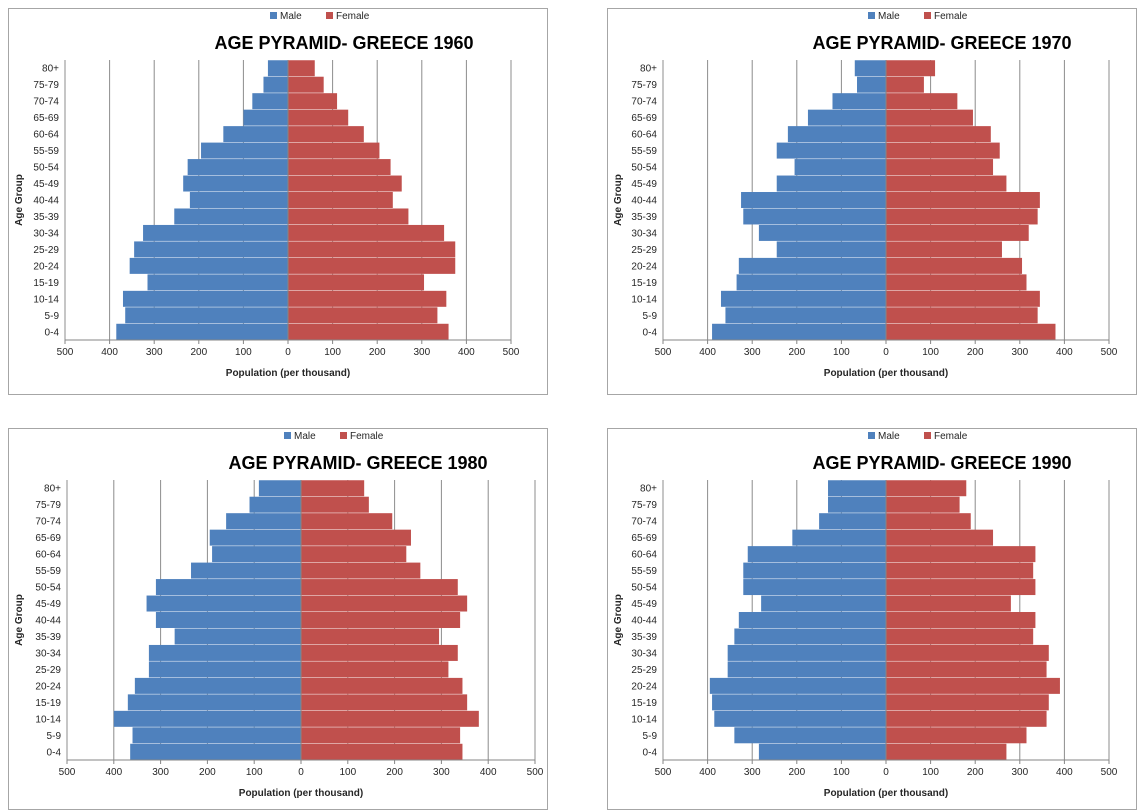  Describe the element at coordinates (46, 102) in the screenshot. I see `y-tick-label: 70-74` at that location.